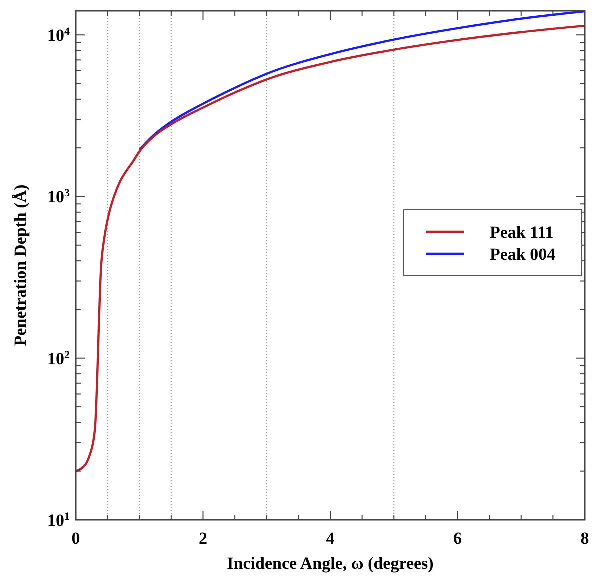 This screenshot has width=596, height=577. Describe the element at coordinates (20, 265) in the screenshot. I see `y-axis-title: Penetration Depth (Å)` at that location.